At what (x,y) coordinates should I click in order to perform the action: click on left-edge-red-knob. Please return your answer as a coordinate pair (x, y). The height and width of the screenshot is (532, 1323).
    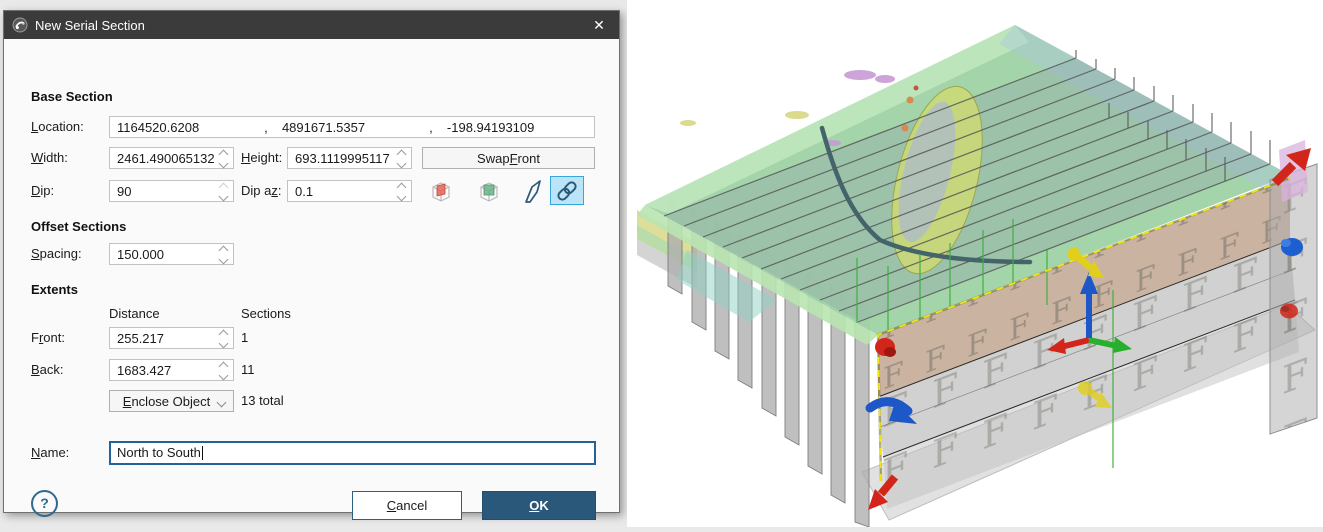
    Looking at the image, I should click on (885, 347).